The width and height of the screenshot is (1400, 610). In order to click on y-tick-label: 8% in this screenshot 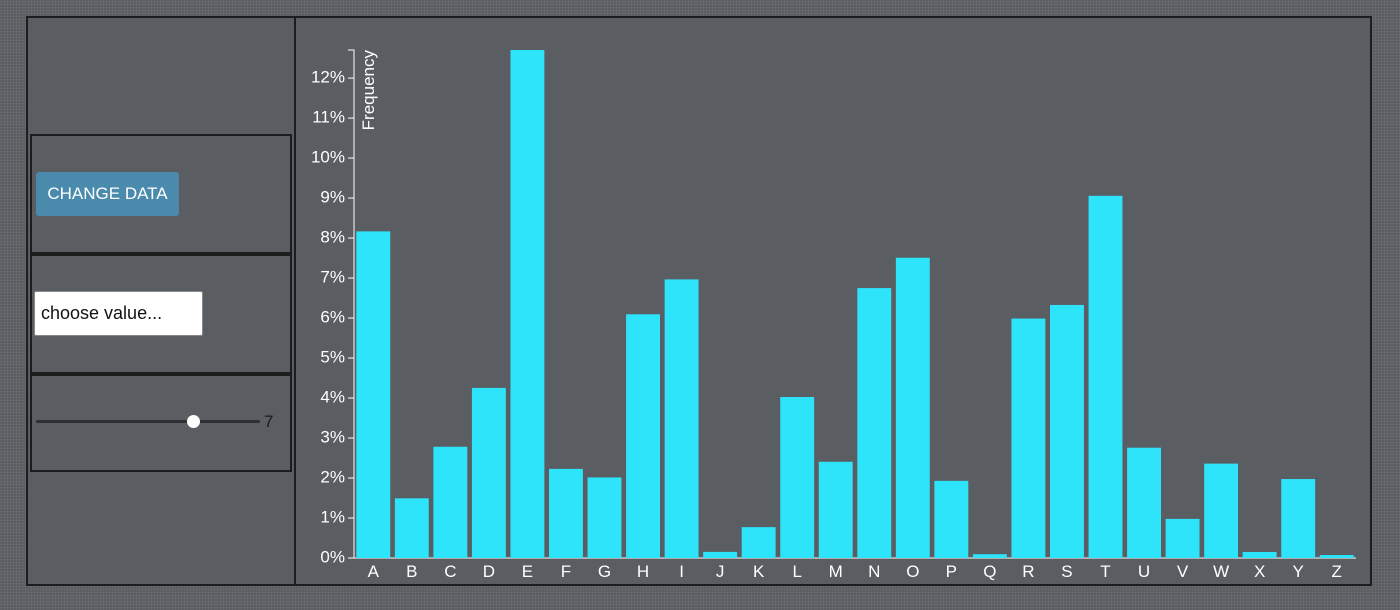, I will do `click(332, 237)`.